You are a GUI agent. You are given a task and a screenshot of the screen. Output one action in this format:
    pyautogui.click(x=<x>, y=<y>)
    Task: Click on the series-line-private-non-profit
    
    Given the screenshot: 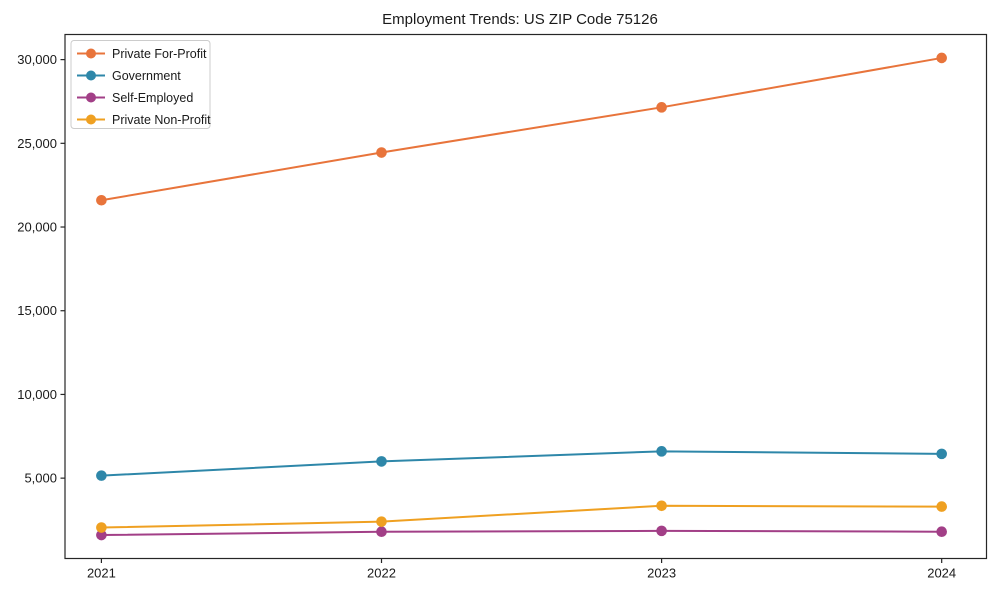 What is the action you would take?
    pyautogui.click(x=521, y=516)
    